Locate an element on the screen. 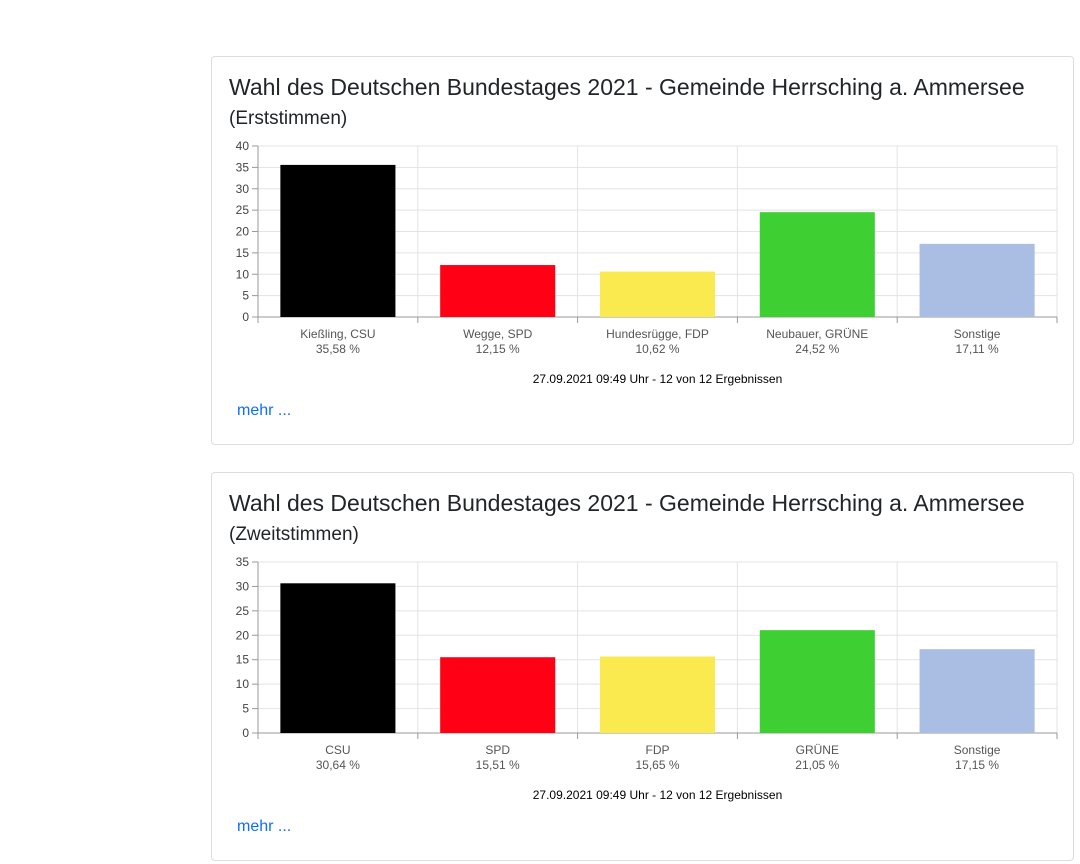 This screenshot has width=1080, height=864. value-label: 24,52 % is located at coordinates (817, 349).